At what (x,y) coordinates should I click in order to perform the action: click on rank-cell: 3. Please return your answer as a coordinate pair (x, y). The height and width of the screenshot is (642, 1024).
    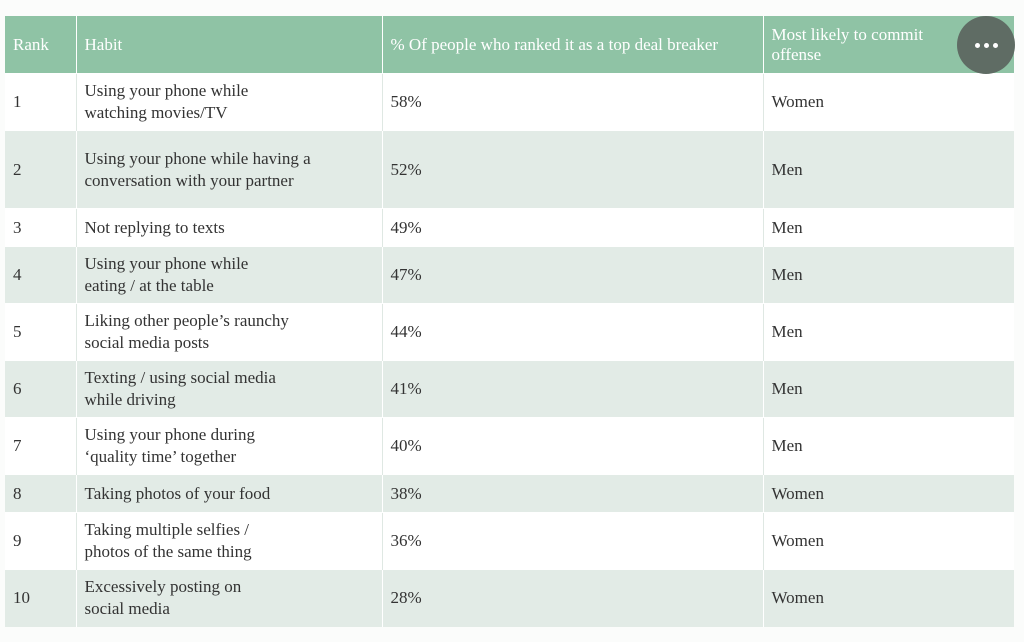
    Looking at the image, I should click on (41, 227).